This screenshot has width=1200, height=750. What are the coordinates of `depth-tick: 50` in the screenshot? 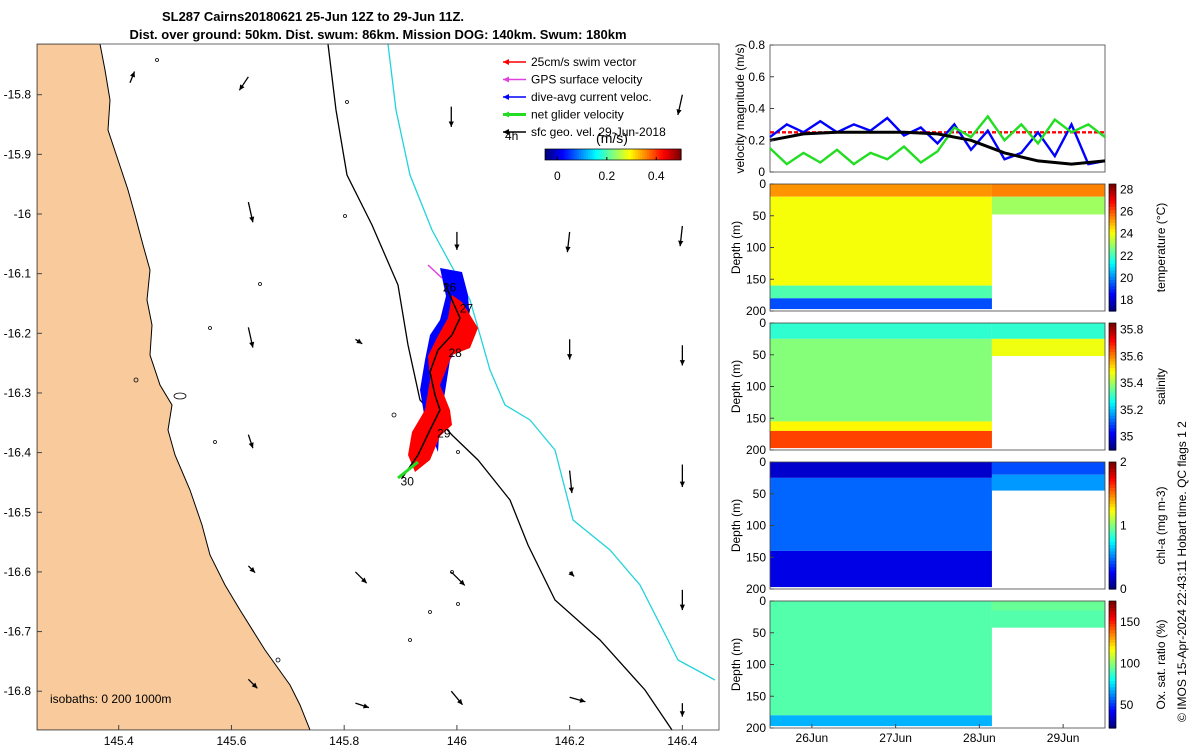 It's located at (760, 633).